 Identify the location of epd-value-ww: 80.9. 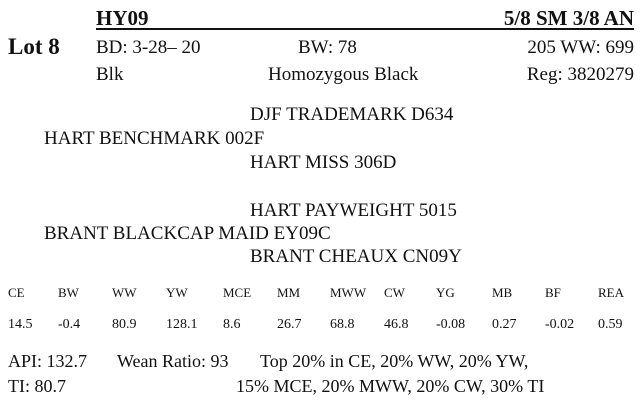
(124, 324).